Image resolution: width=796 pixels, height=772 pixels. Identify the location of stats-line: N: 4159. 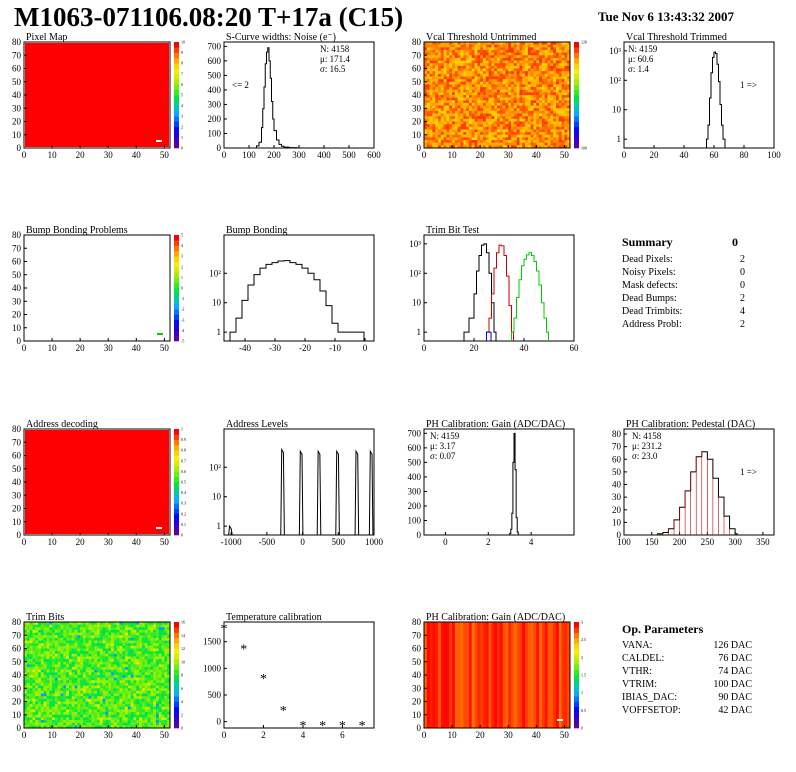
(445, 436).